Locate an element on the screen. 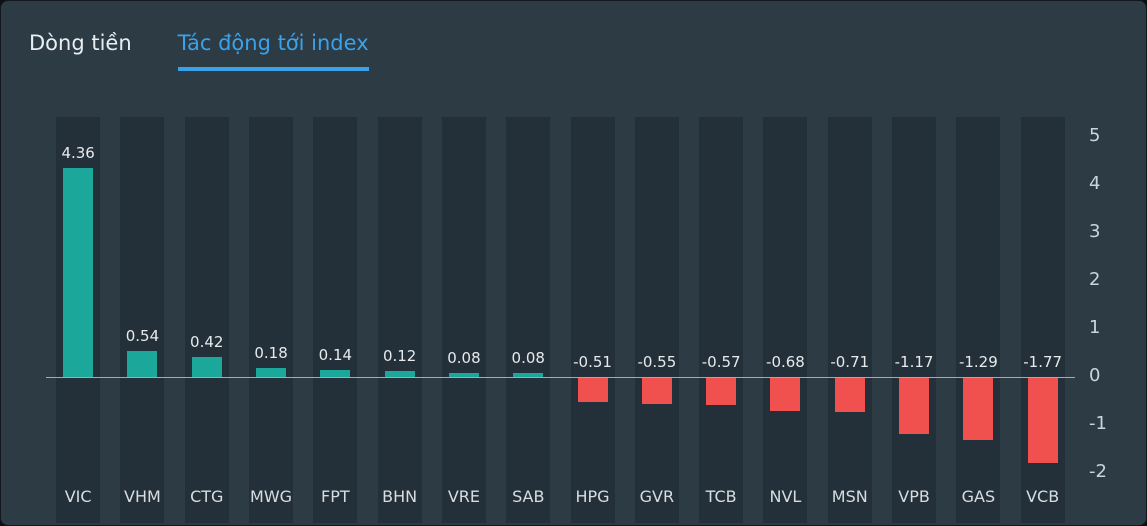  x-axis-label-fpt: FPT is located at coordinates (335, 496).